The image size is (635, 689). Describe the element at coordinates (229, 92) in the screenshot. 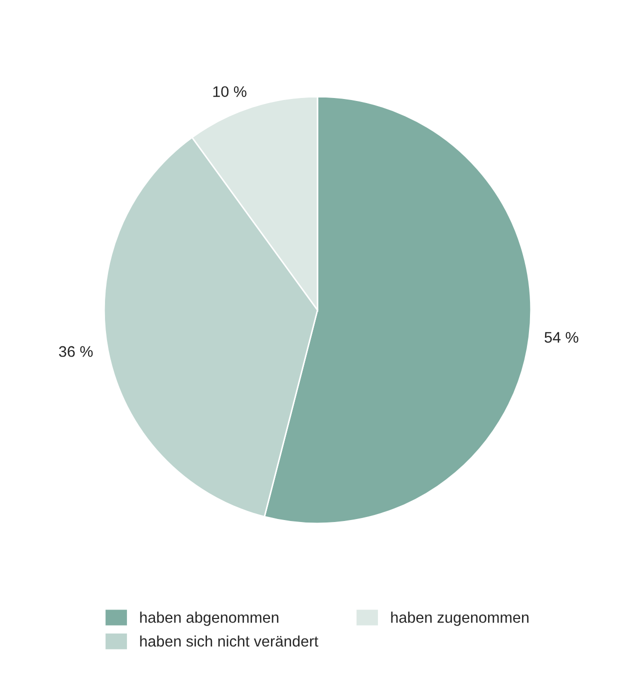

I see `data-label: 10 %` at that location.